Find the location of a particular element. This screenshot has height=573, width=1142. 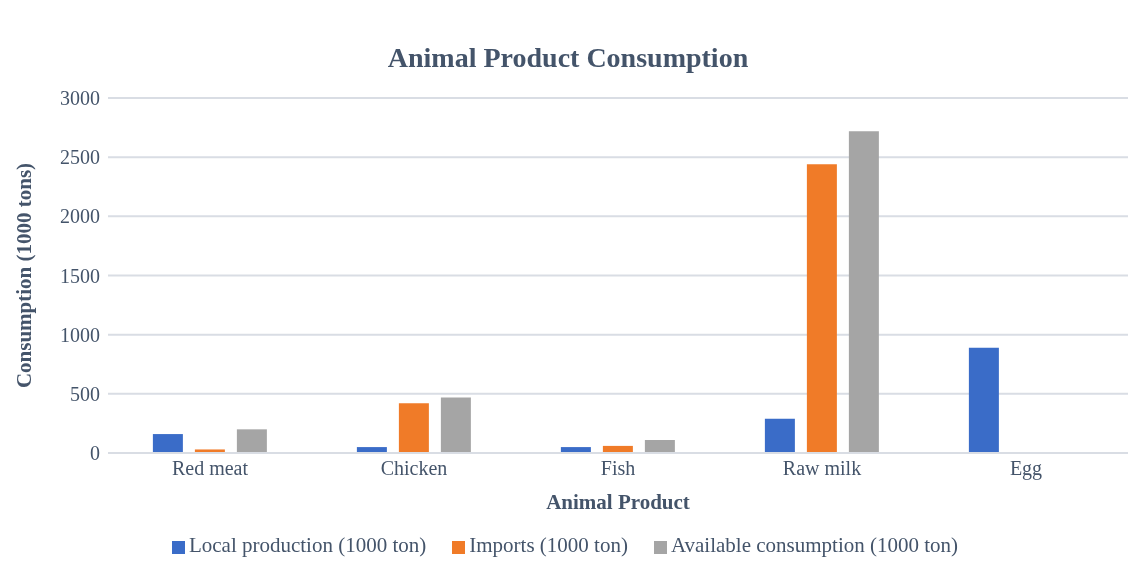

y-tick-label: 500 is located at coordinates (85, 393).